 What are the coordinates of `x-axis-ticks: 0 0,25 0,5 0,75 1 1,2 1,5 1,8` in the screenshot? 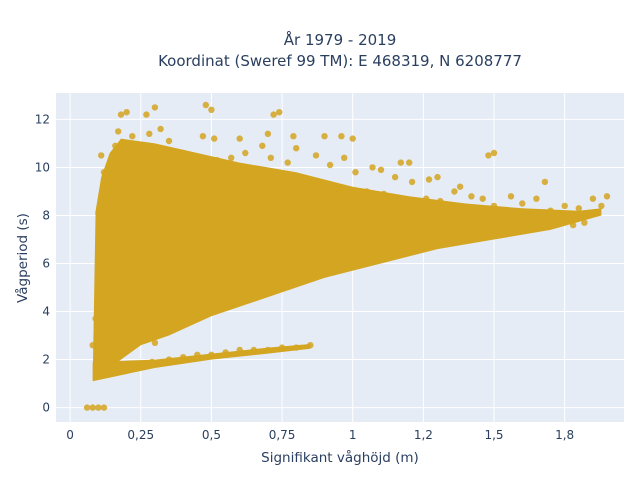 It's located at (320, 435).